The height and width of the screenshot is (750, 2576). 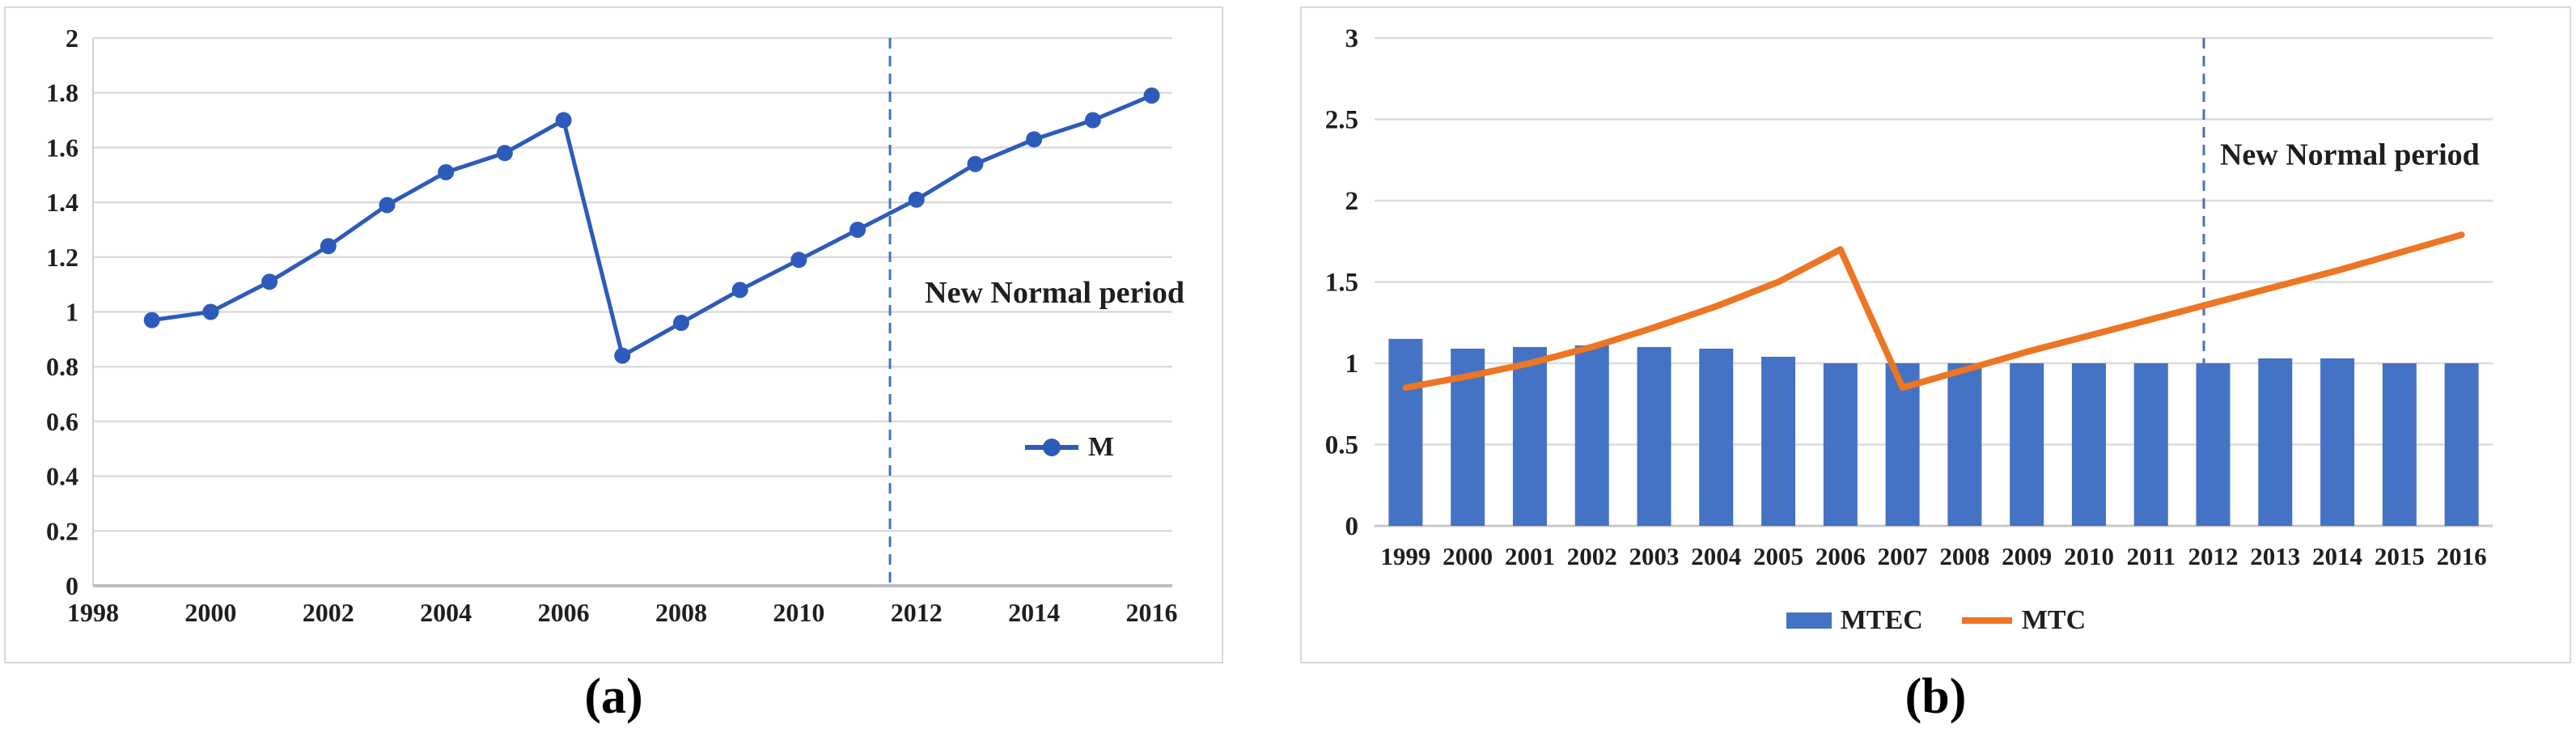 I want to click on m-series-markers, so click(x=651, y=226).